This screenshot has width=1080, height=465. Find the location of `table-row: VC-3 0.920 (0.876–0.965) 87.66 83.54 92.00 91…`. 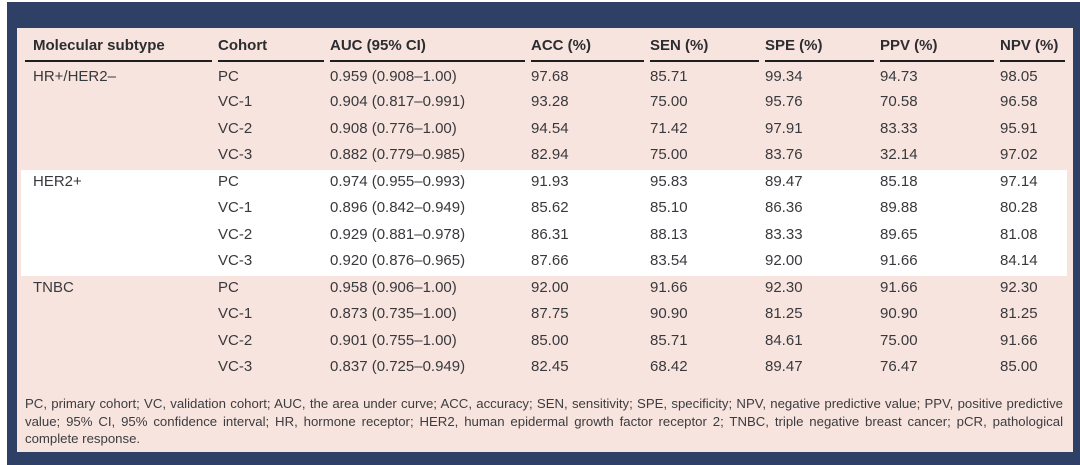

table-row: VC-3 0.920 (0.876–0.965) 87.66 83.54 92.00 91… is located at coordinates (545, 261).